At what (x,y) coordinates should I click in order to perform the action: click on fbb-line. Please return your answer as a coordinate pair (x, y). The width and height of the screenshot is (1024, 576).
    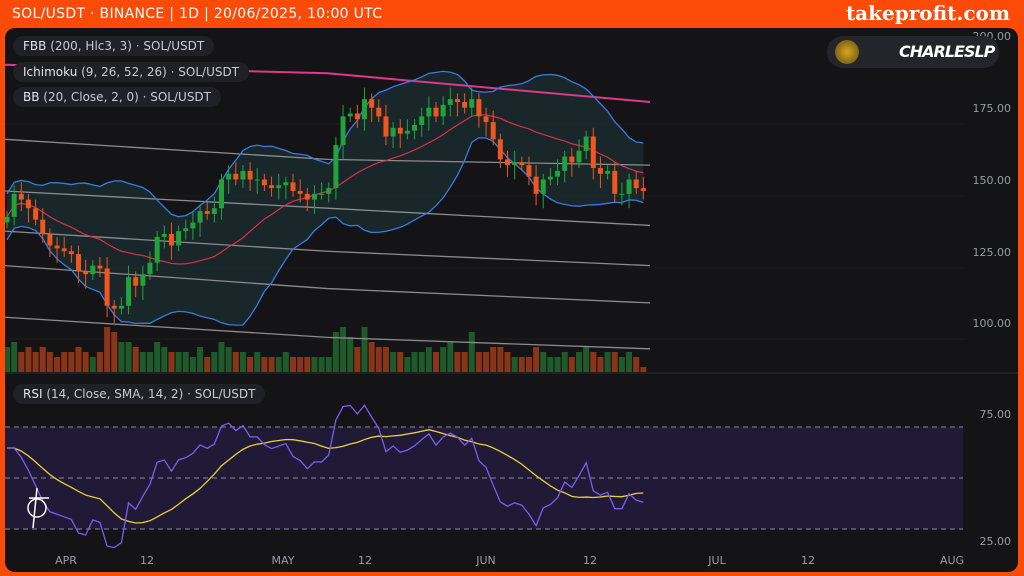
    Looking at the image, I should click on (328, 208).